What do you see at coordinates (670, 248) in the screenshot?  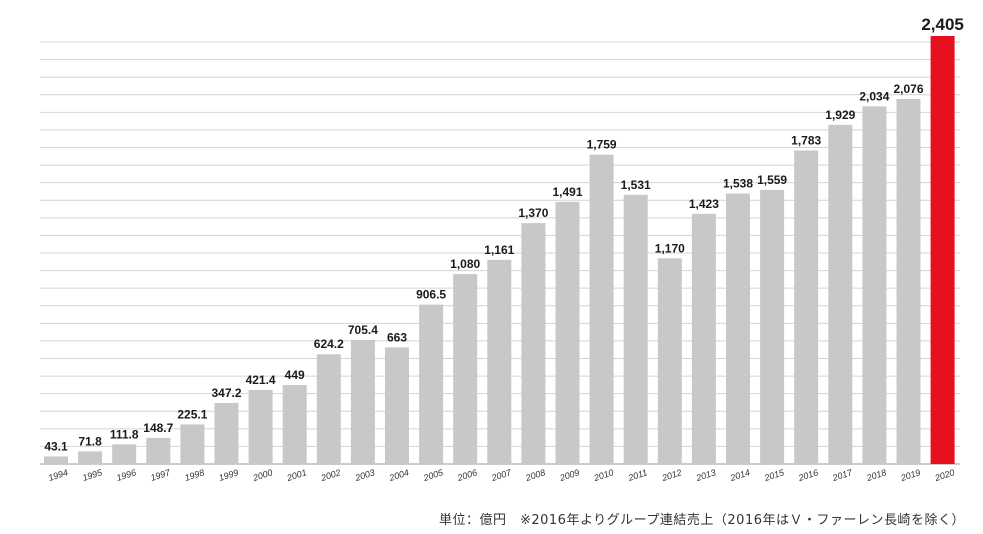 I see `value-label-2012: 1,170` at bounding box center [670, 248].